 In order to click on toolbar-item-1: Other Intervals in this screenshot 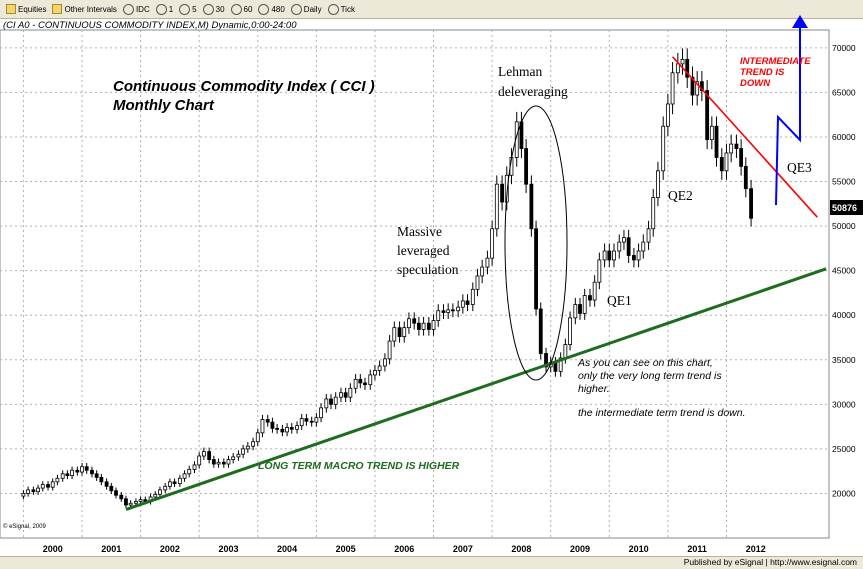, I will do `click(84, 9)`.